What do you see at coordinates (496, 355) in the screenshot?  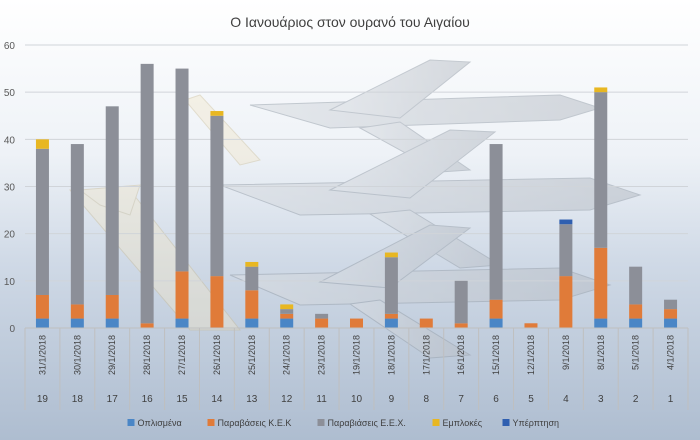 I see `x-tick-label: 15/1/2018` at bounding box center [496, 355].